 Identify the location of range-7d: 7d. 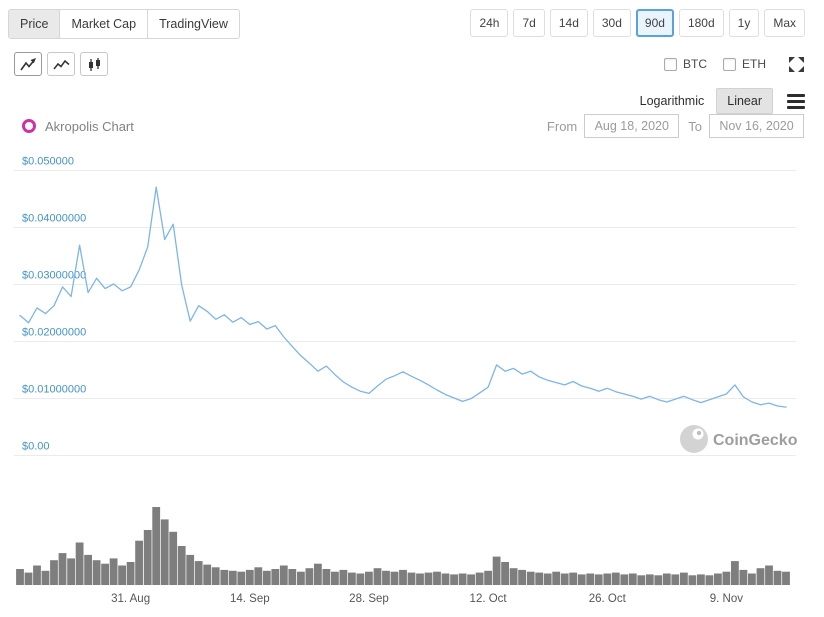
(529, 23).